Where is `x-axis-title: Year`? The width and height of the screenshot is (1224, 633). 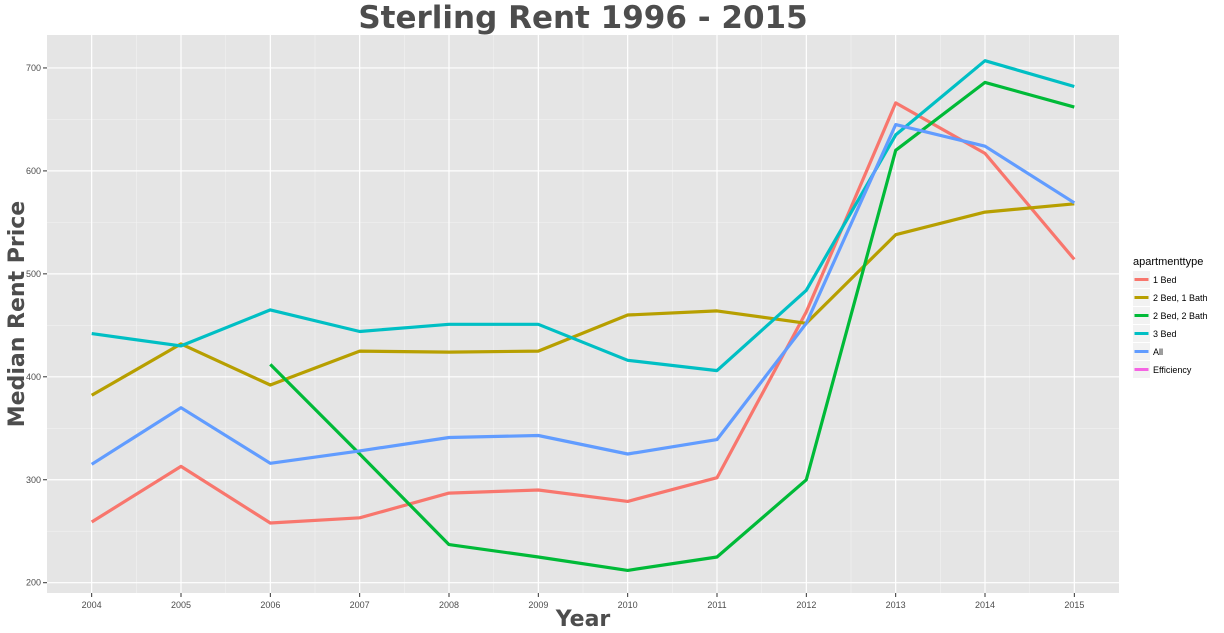
x-axis-title: Year is located at coordinates (583, 619).